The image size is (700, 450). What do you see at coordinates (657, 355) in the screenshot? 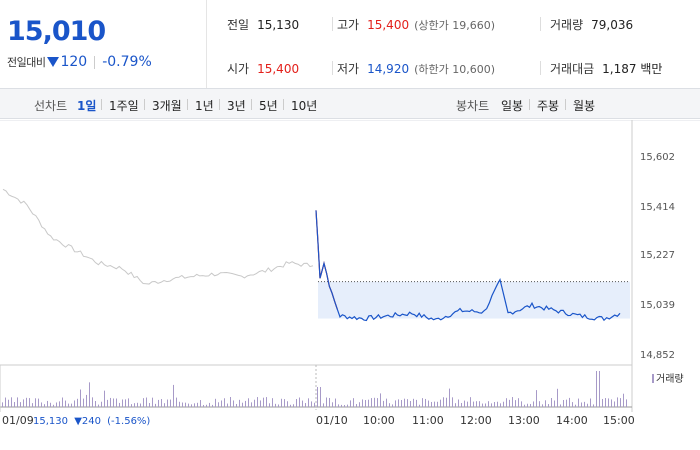
I see `y-tick-label: 14,852` at bounding box center [657, 355].